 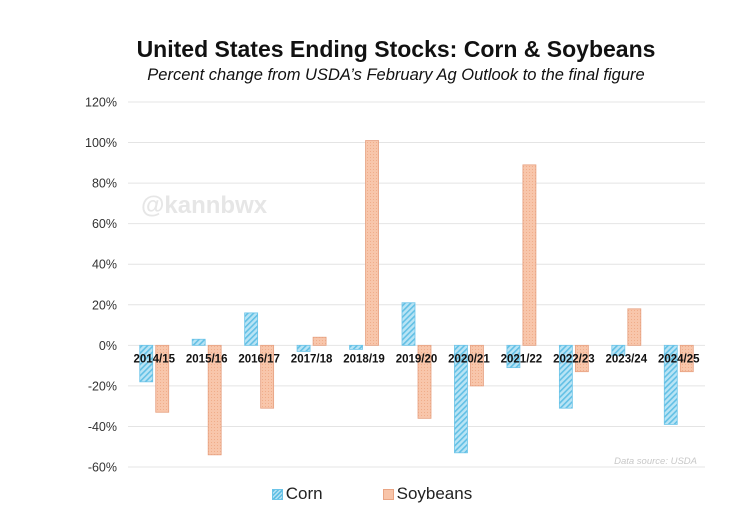 What do you see at coordinates (101, 143) in the screenshot?
I see `y-tick-label: 100%` at bounding box center [101, 143].